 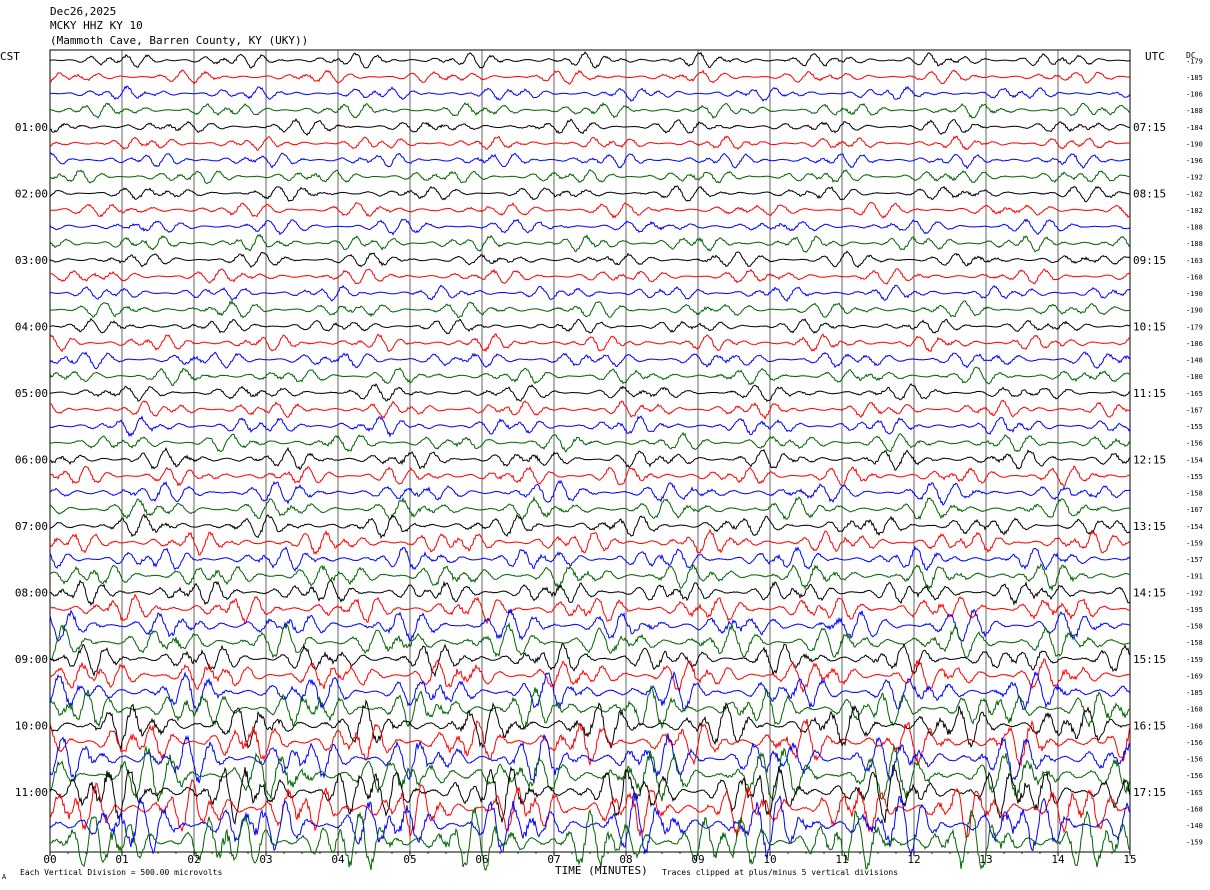 What do you see at coordinates (338, 859) in the screenshot?
I see `x-tick-label: 04` at bounding box center [338, 859].